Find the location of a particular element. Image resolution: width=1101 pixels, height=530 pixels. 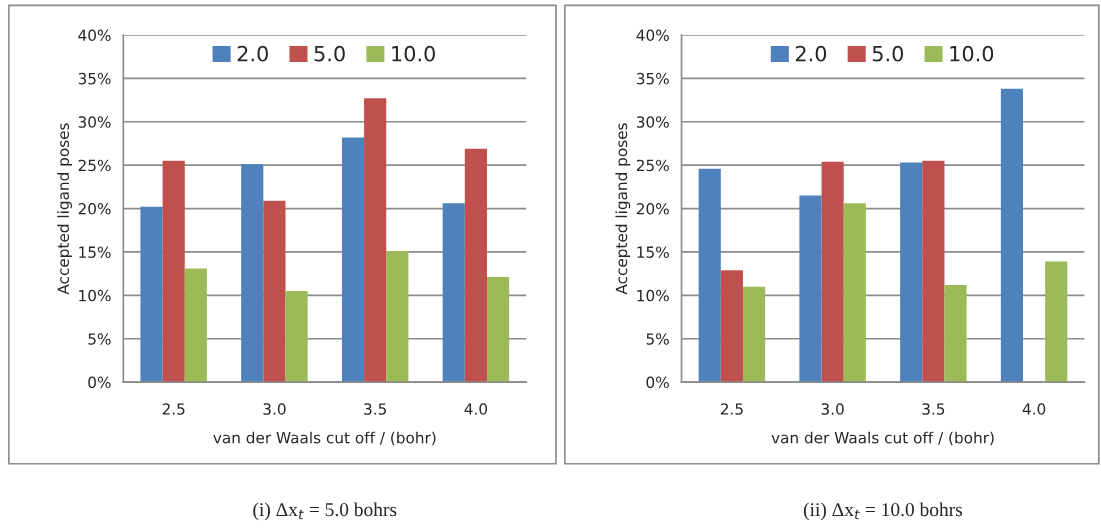

text: (i) Δx$_{t}$ = 5.0 bohrs is located at coordinates (325, 511).